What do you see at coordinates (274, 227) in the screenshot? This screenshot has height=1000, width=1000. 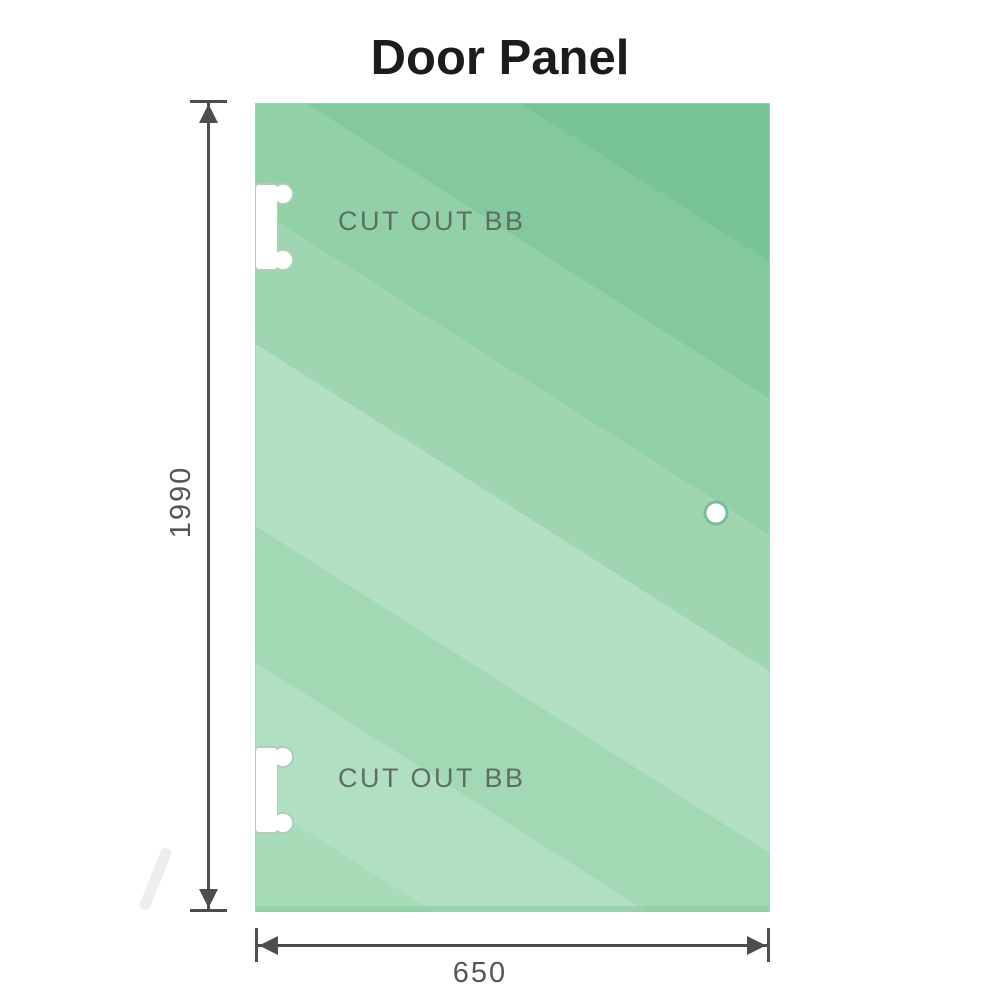 I see `hinge-cutout-top` at bounding box center [274, 227].